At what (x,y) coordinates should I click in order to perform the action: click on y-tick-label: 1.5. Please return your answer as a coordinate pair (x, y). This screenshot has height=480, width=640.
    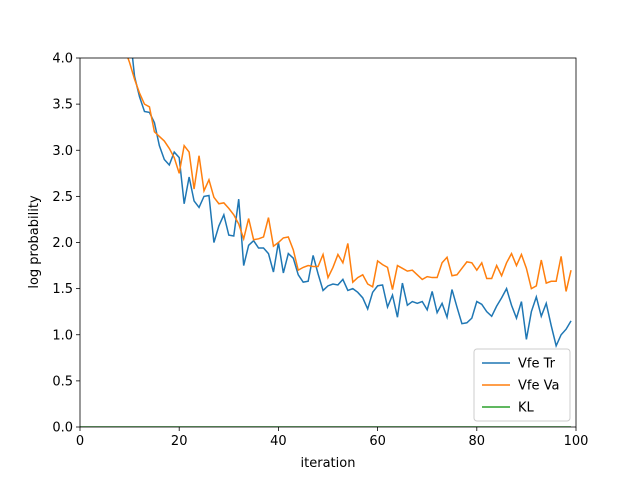
    Looking at the image, I should click on (62, 289).